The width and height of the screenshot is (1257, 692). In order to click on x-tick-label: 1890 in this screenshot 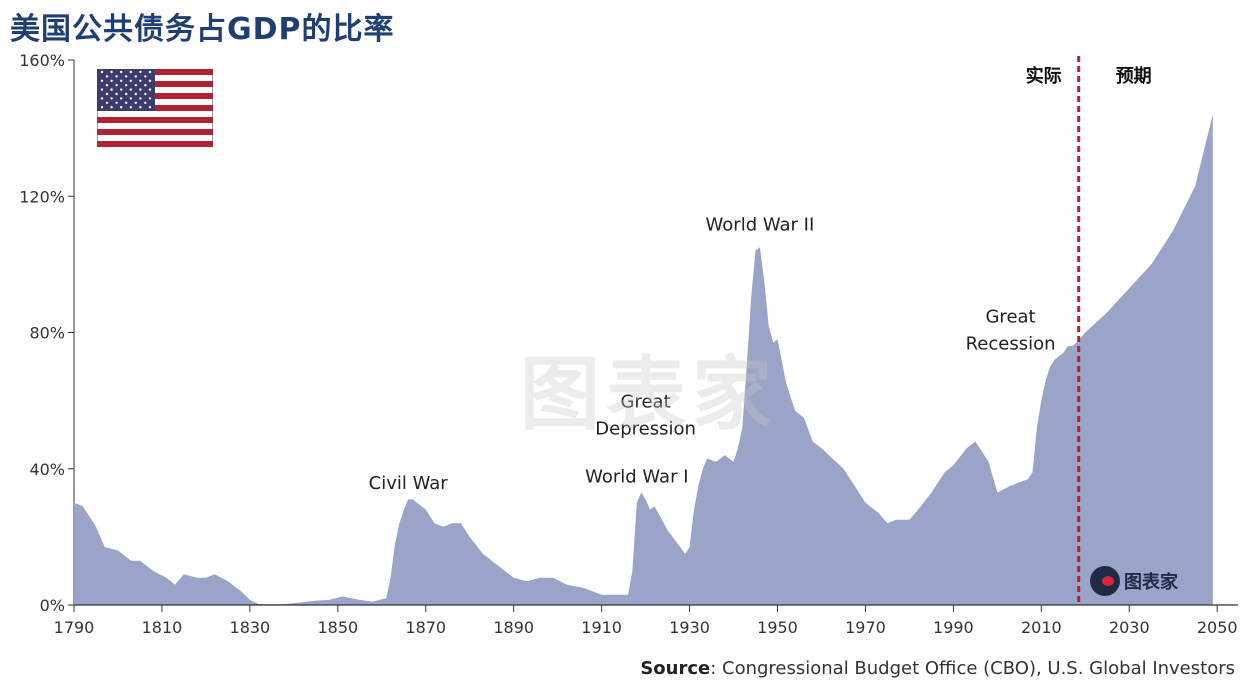, I will do `click(513, 627)`.